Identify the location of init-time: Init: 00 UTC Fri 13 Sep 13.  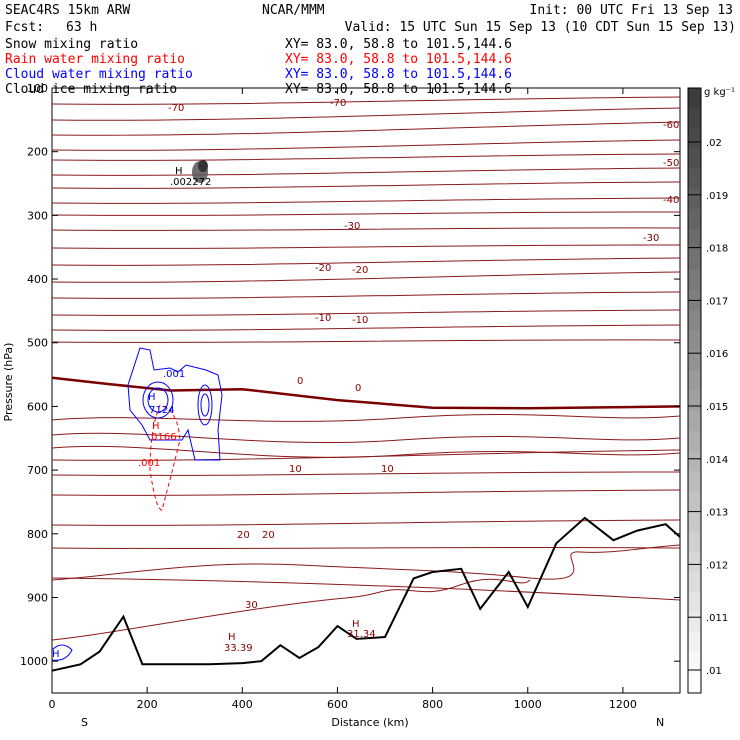
(632, 10).